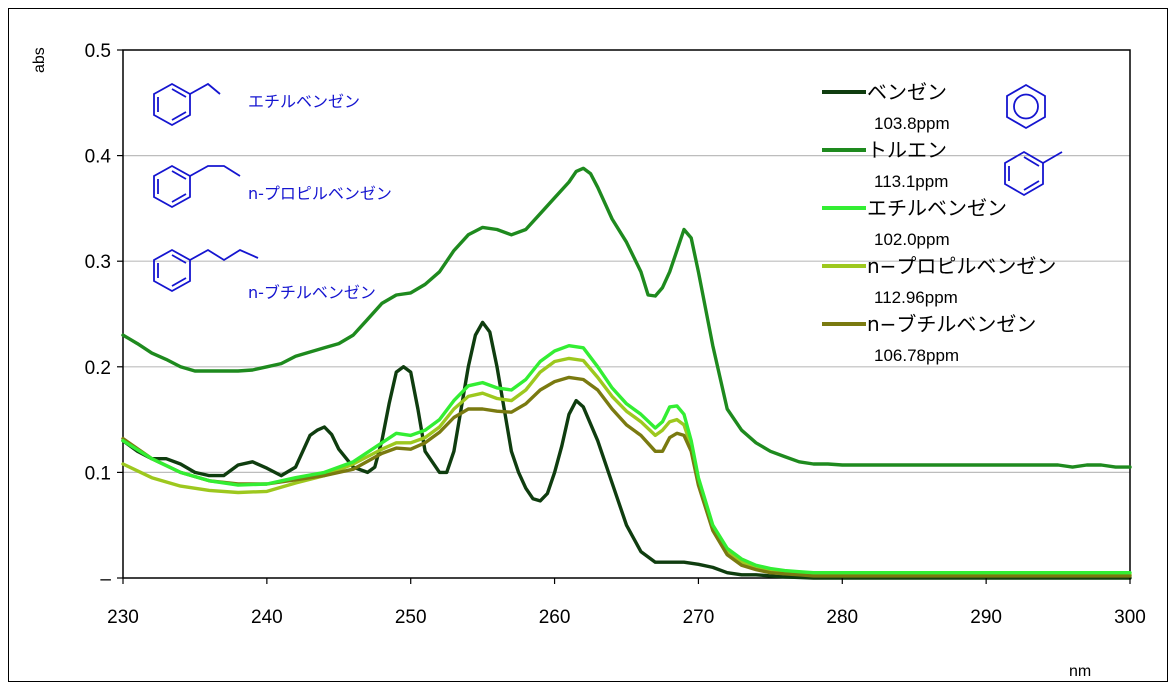 This screenshot has height=690, width=1176. Describe the element at coordinates (312, 292) in the screenshot. I see `structure-label-butylbenzene: n-ブチルベンゼン` at that location.